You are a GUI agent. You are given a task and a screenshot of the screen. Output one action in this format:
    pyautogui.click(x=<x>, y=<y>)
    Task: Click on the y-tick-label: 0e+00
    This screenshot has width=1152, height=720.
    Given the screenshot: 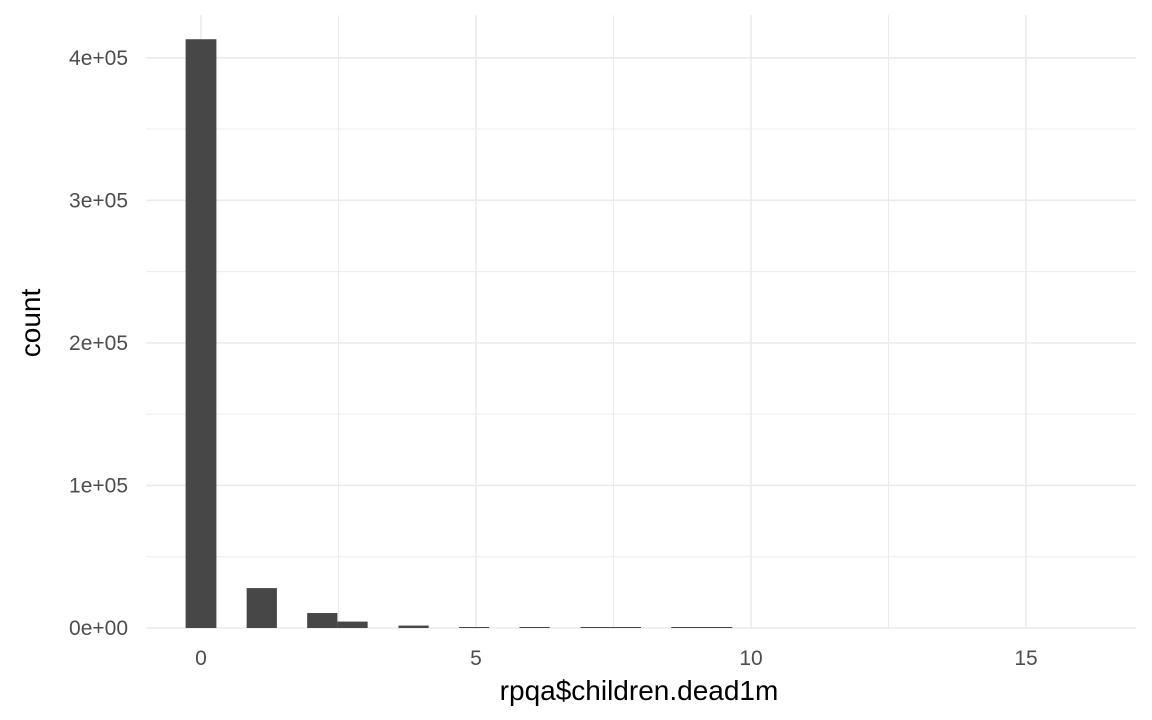 What is the action you would take?
    pyautogui.click(x=98, y=628)
    